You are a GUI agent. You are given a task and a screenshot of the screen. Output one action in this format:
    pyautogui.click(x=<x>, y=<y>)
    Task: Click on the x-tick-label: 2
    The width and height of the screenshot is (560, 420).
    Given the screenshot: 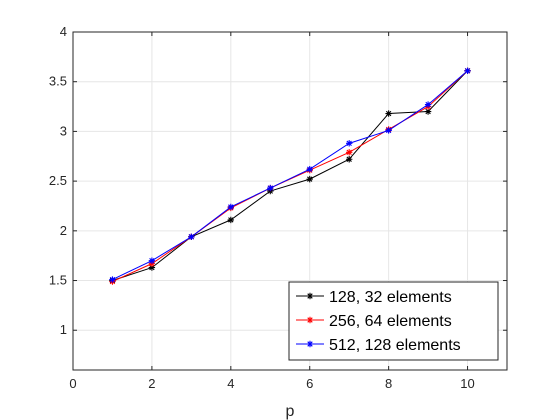 What is the action you would take?
    pyautogui.click(x=151, y=383)
    